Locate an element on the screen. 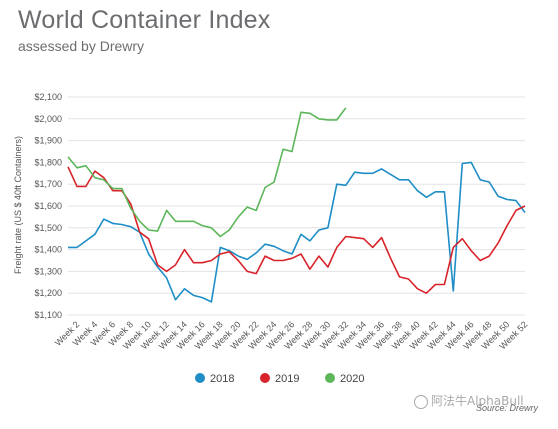  y-tick-label: $1,100 is located at coordinates (48, 315).